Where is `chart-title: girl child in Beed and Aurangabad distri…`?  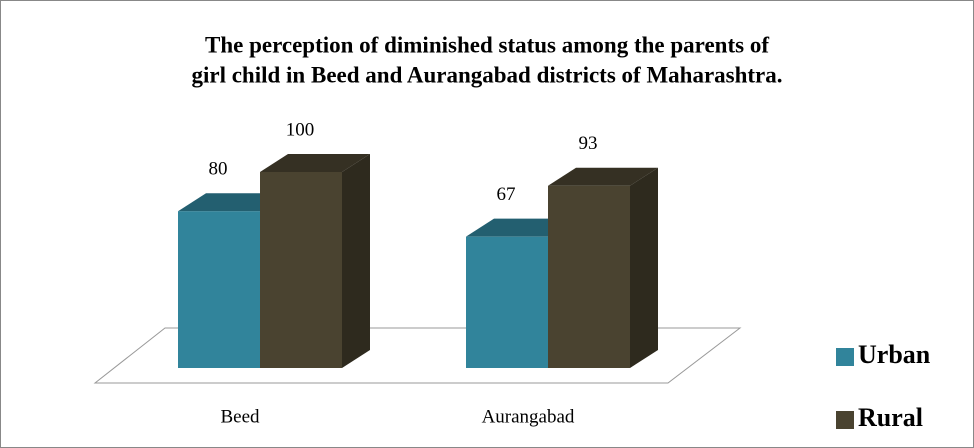
chart-title: girl child in Beed and Aurangabad distri… is located at coordinates (486, 74).